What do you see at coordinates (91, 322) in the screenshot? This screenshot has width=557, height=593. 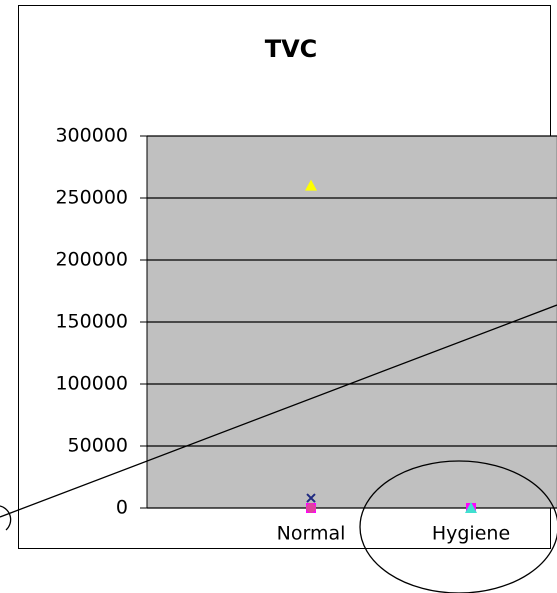 I see `y-tick-label: 150000` at bounding box center [91, 322].